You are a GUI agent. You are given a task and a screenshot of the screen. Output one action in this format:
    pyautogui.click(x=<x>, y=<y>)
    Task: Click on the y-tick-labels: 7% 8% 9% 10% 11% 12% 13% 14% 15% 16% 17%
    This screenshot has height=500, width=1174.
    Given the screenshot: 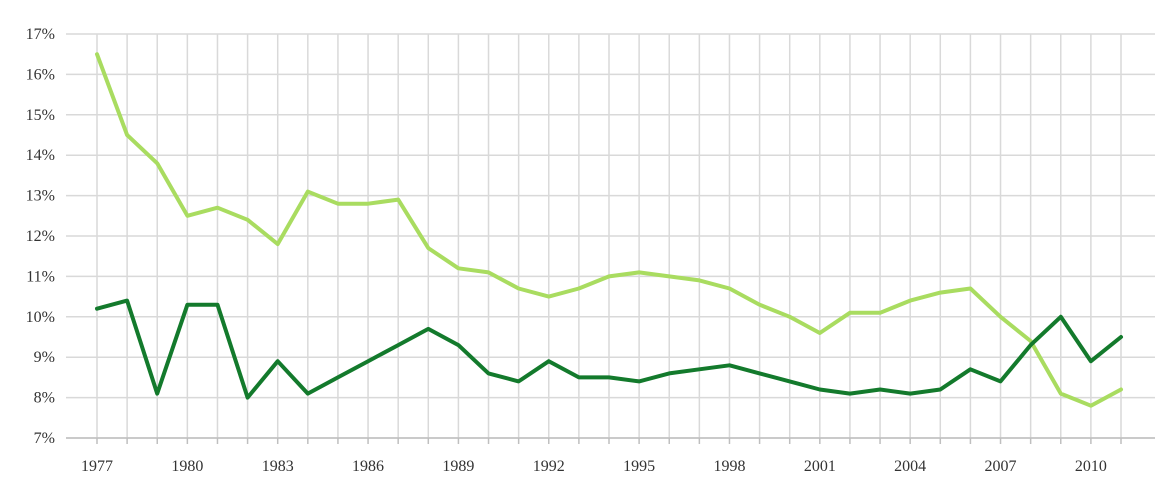 What is the action you would take?
    pyautogui.click(x=40, y=236)
    